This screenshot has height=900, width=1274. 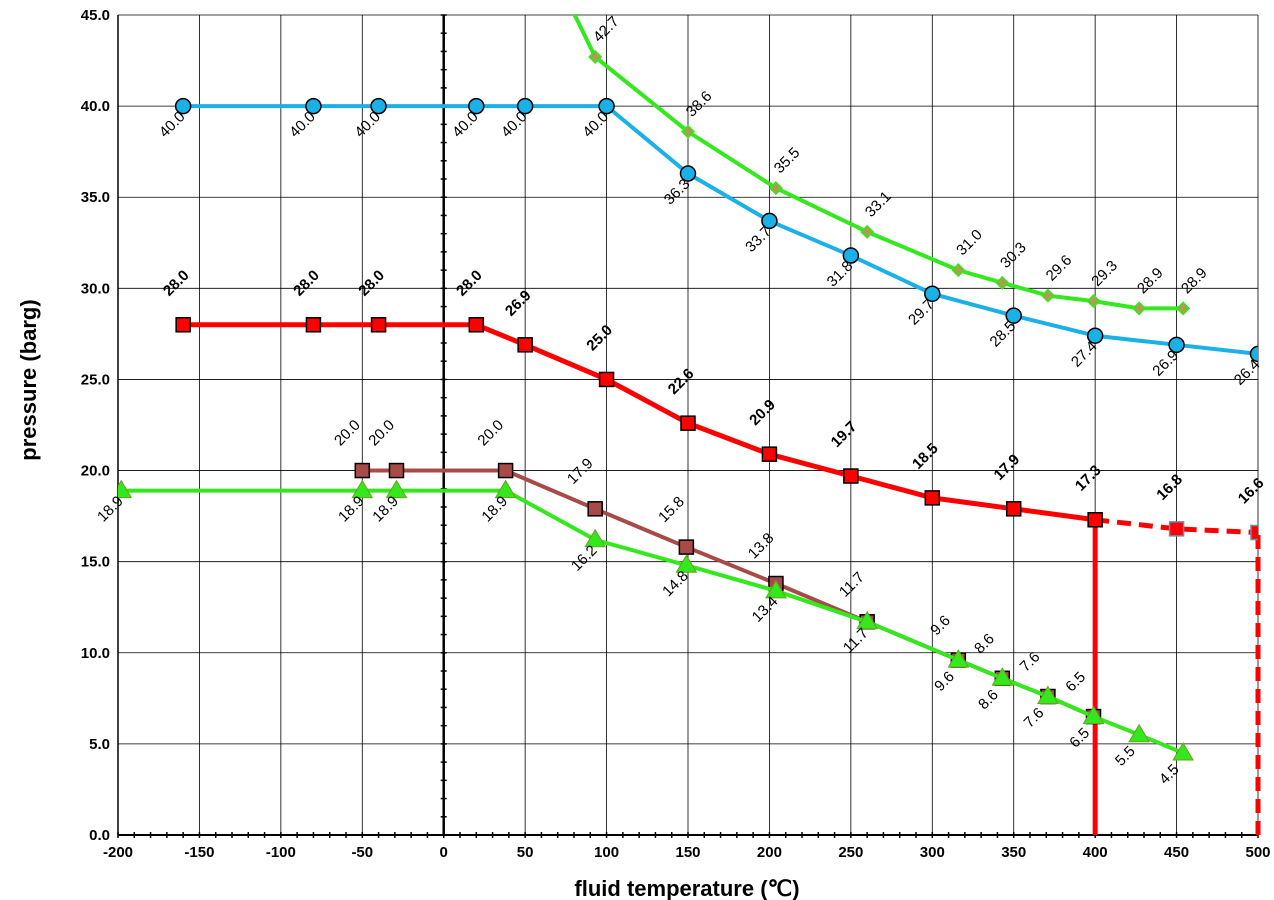 What do you see at coordinates (1125, 756) in the screenshot?
I see `data-label: 5.5` at bounding box center [1125, 756].